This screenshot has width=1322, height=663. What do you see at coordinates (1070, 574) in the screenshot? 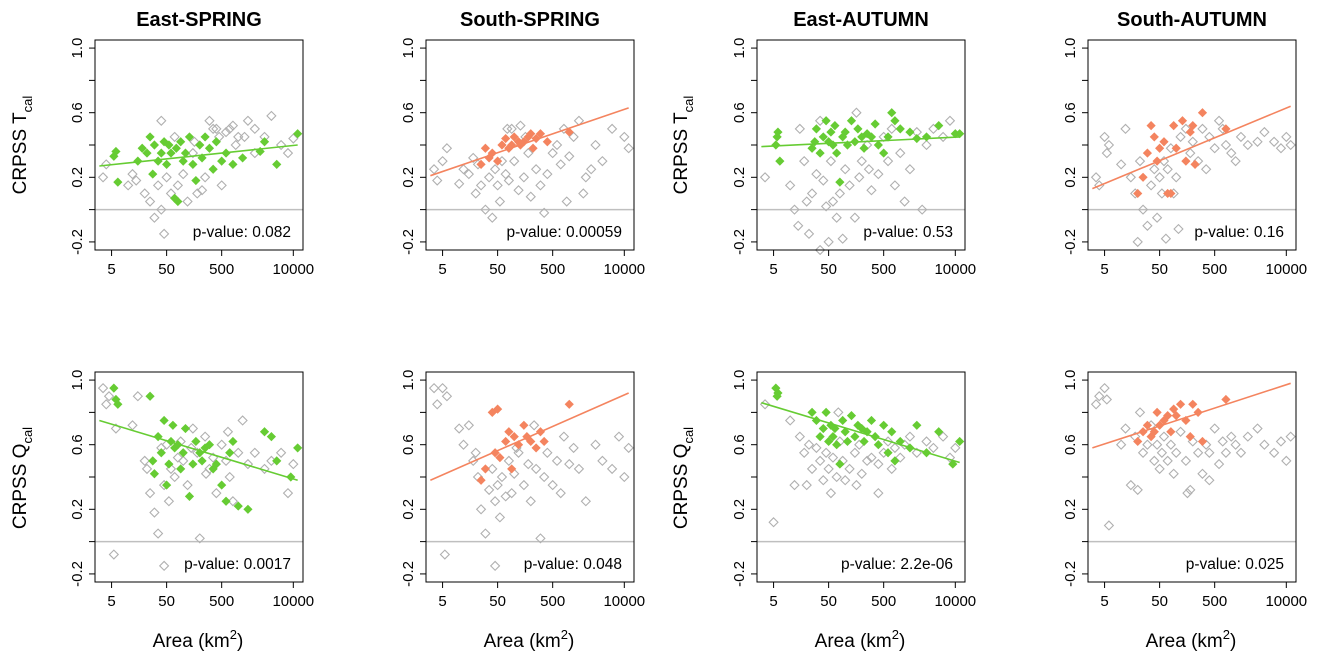
I see `y-tick-label: -0.2` at bounding box center [1070, 574].